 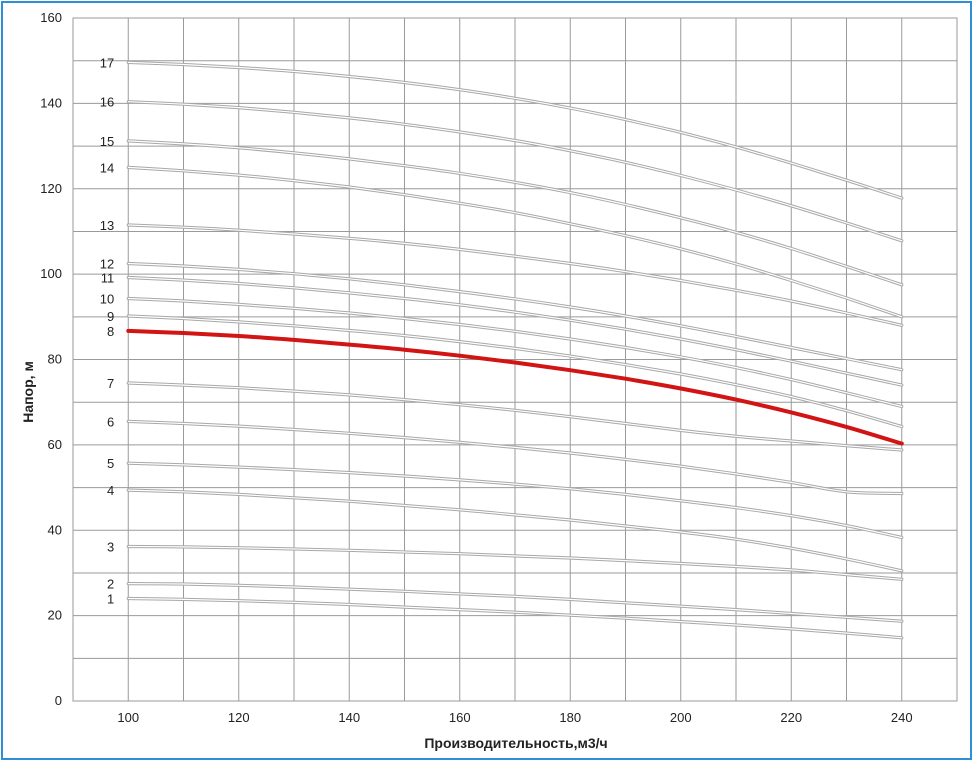 What do you see at coordinates (514, 717) in the screenshot?
I see `x-axis-ticks: 100 120 140 160 180 200 220 240` at bounding box center [514, 717].